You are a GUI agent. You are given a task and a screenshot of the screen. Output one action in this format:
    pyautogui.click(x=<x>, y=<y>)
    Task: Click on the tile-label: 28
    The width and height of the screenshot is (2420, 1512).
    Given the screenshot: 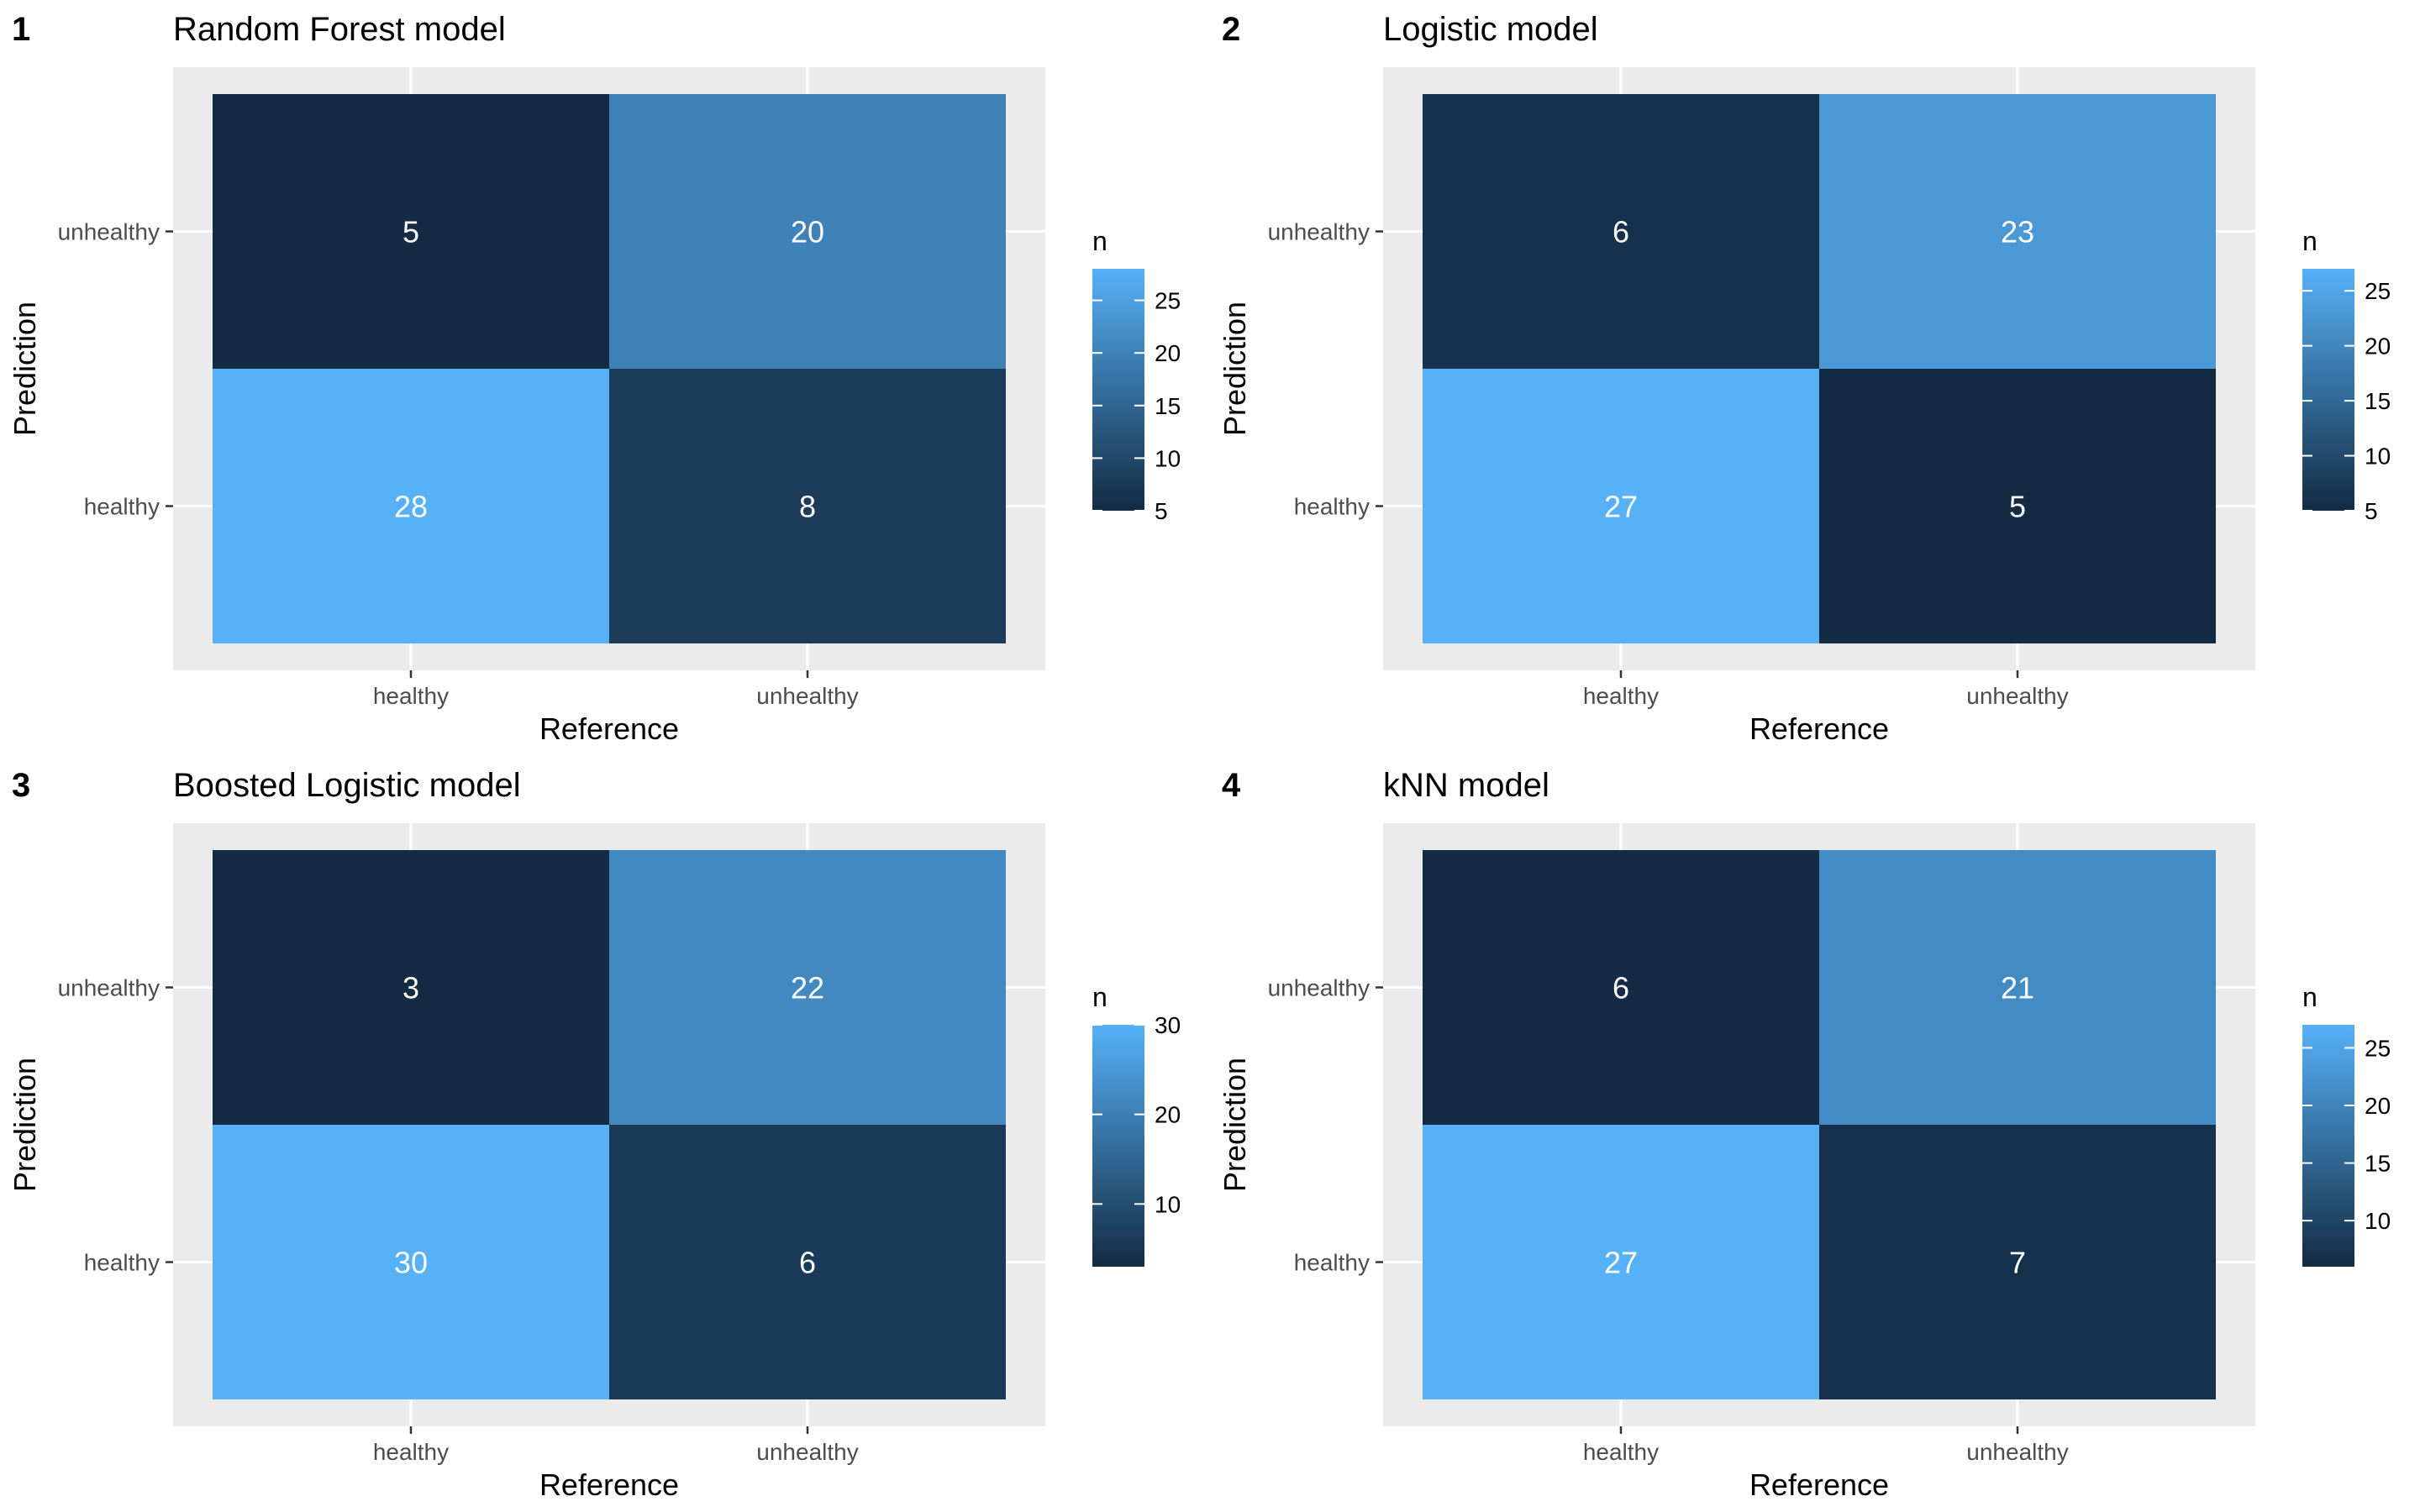 What is the action you would take?
    pyautogui.click(x=411, y=507)
    